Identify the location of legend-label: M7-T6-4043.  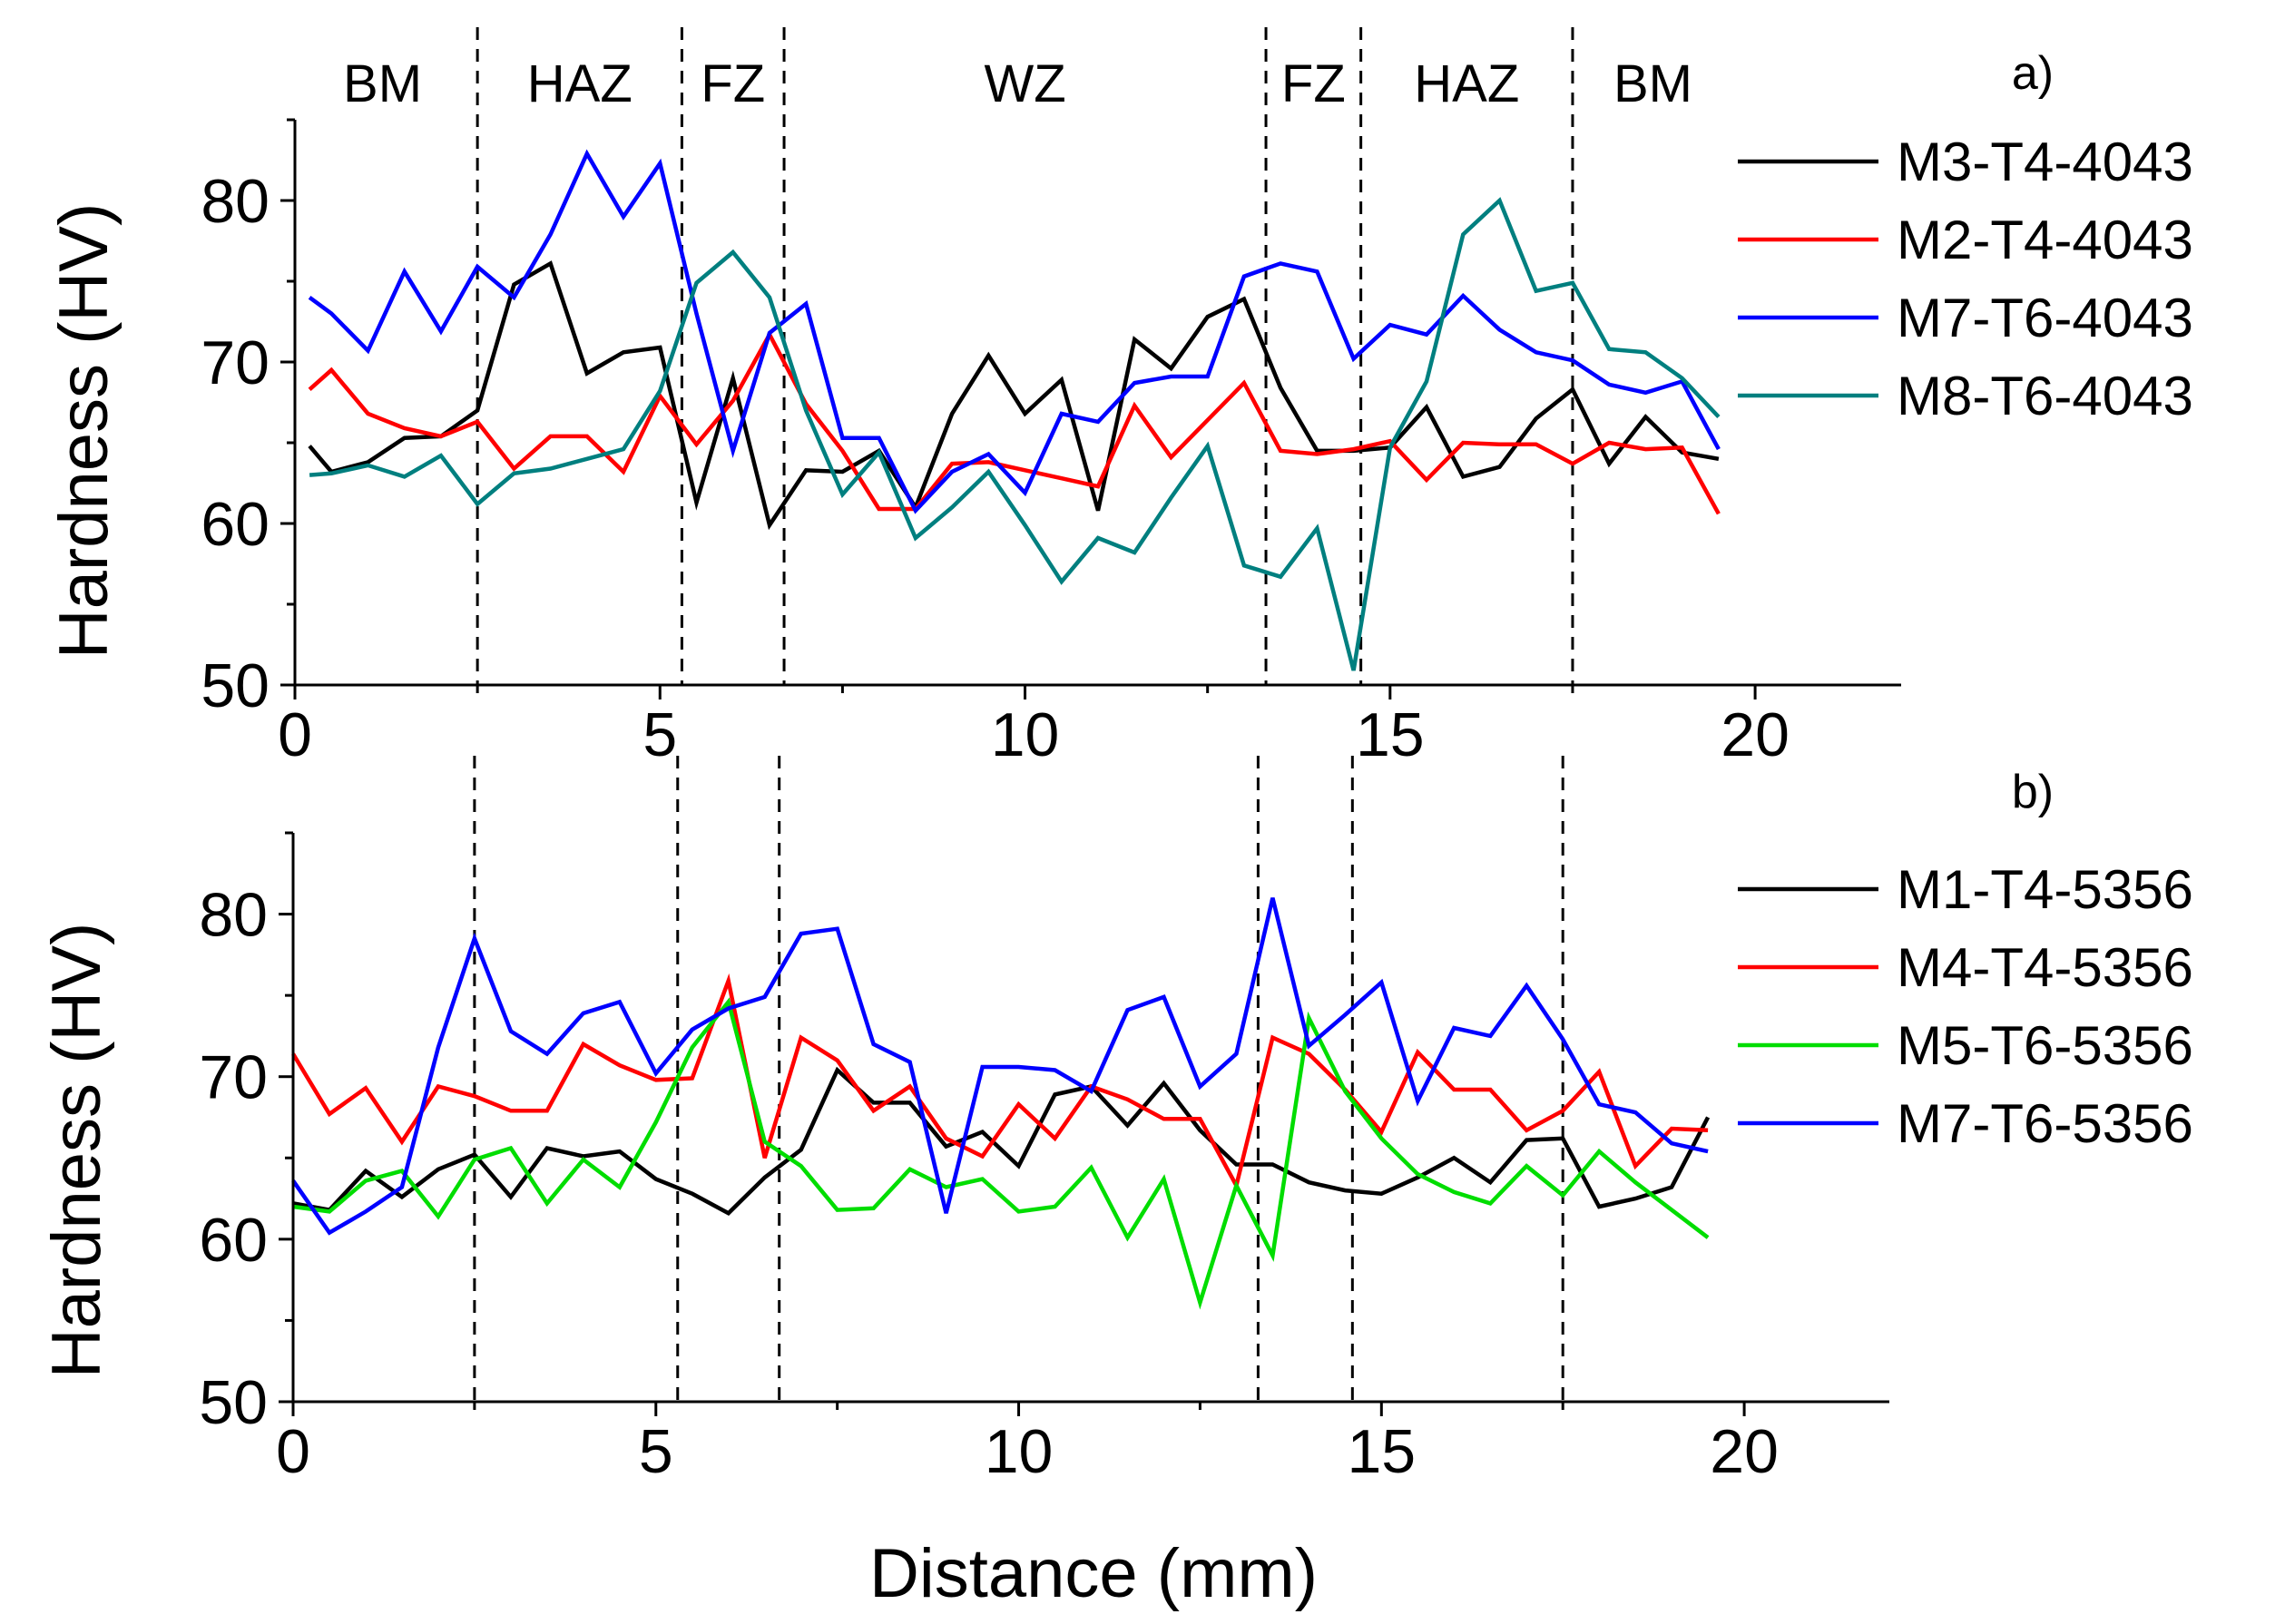
(2045, 318).